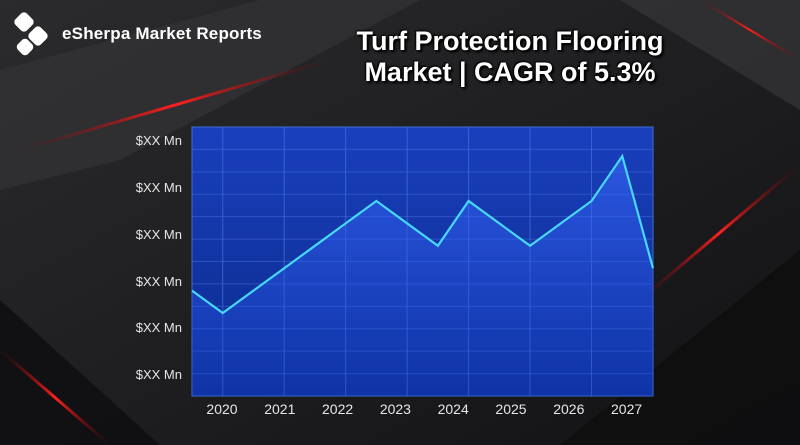 This screenshot has height=445, width=800. What do you see at coordinates (395, 409) in the screenshot?
I see `x-tick-label: 2023` at bounding box center [395, 409].